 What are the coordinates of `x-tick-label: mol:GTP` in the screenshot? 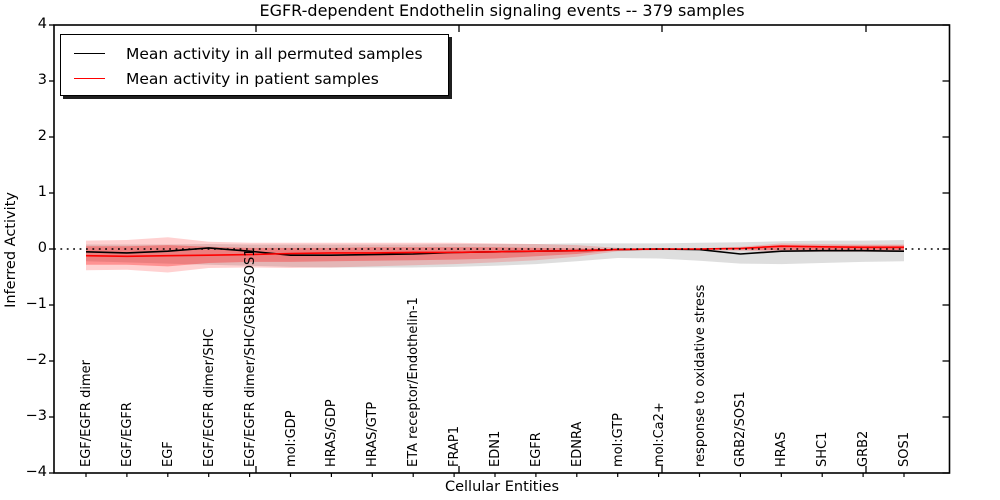 It's located at (618, 440).